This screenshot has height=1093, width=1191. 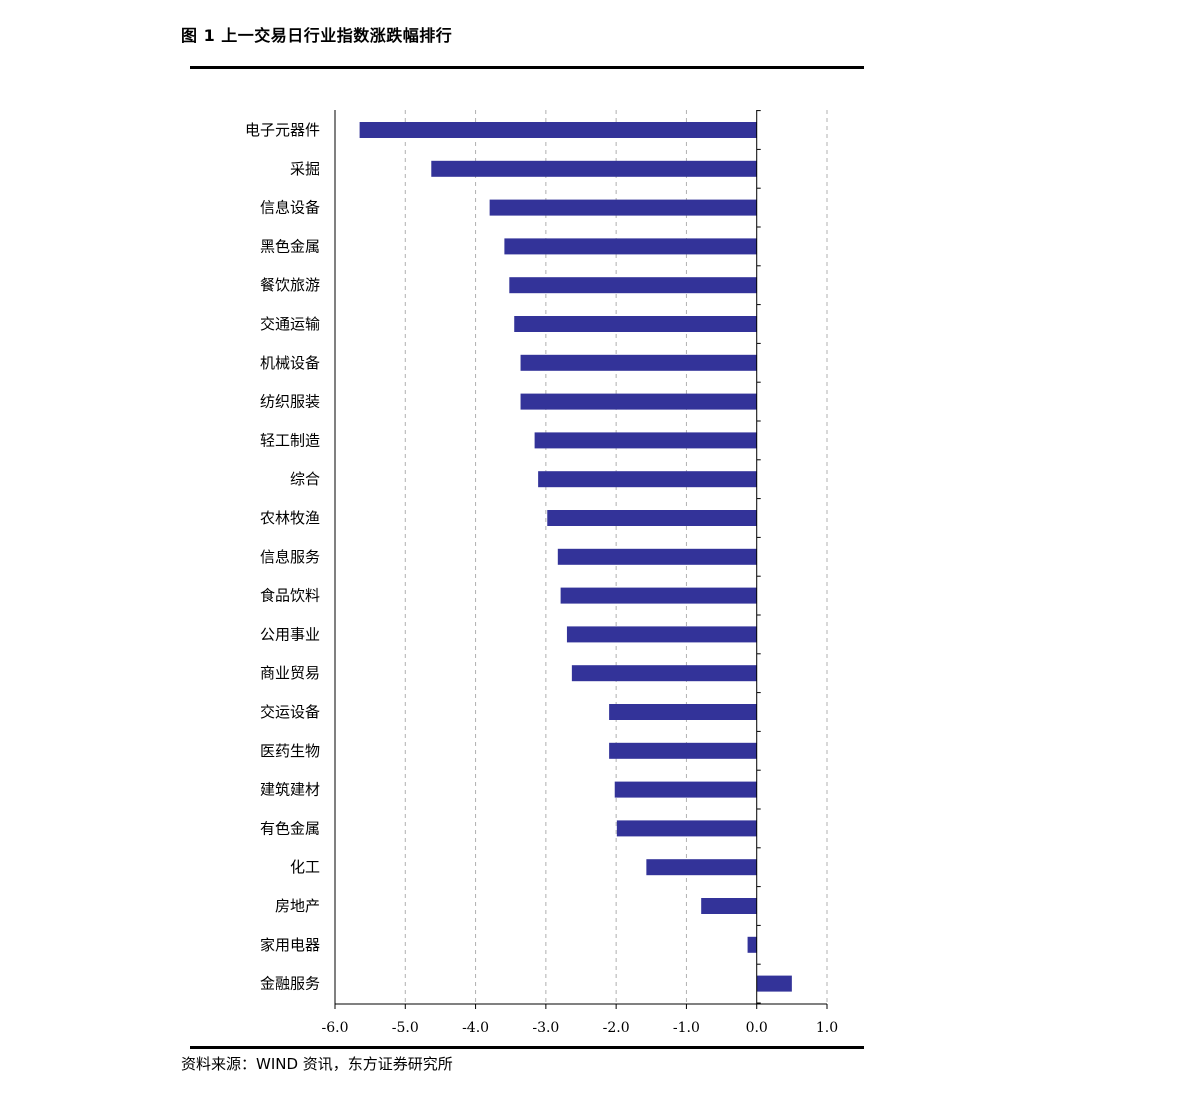 What do you see at coordinates (317, 1064) in the screenshot?
I see `source-note: 资料来源：WIND 资讯，东方证券研究所` at bounding box center [317, 1064].